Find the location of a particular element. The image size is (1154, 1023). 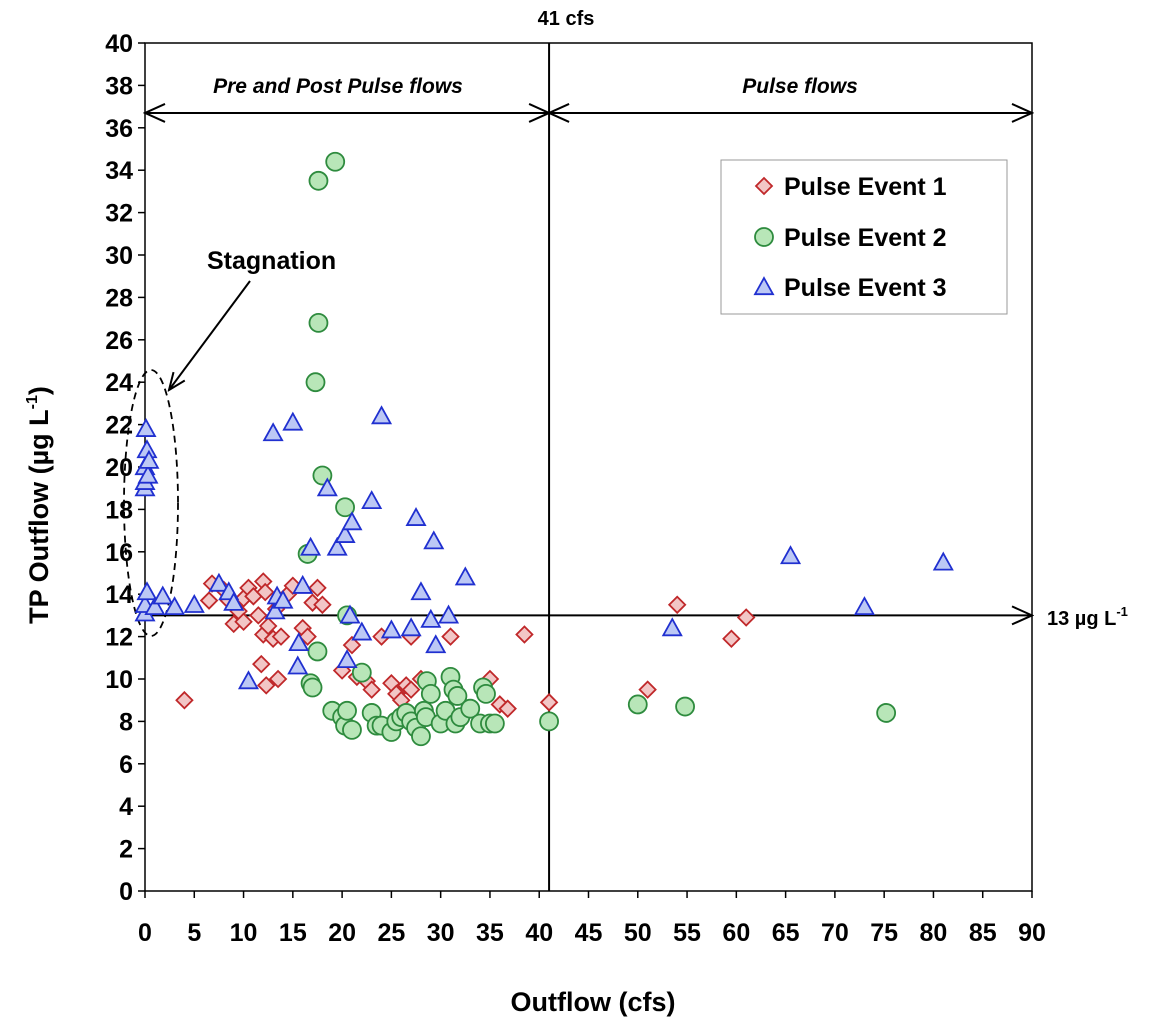

y-tick-label: 16 is located at coordinates (119, 553).